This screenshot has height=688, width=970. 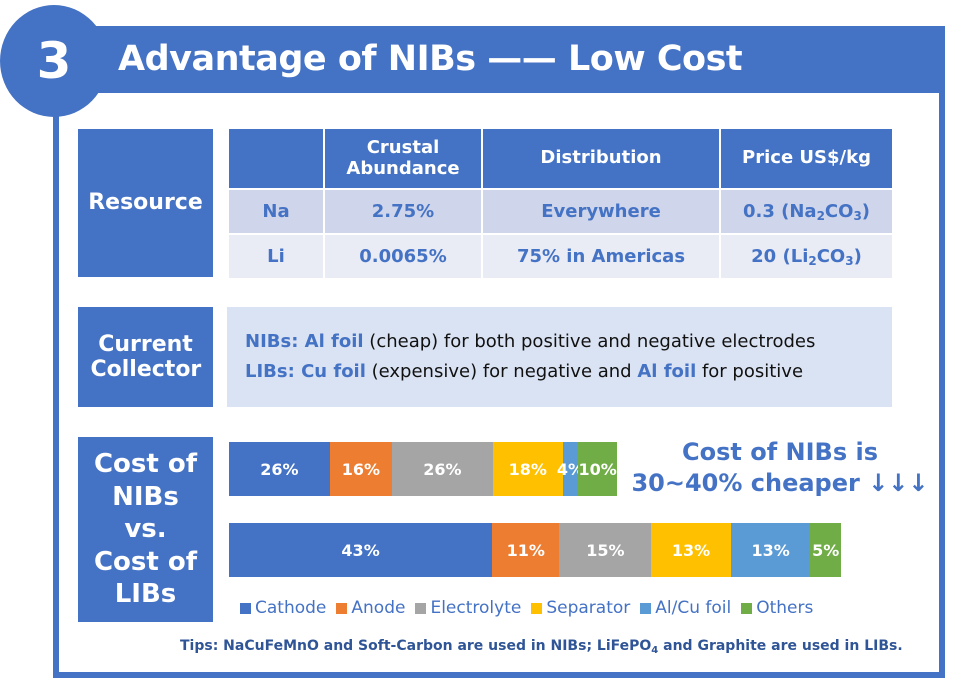 What do you see at coordinates (276, 256) in the screenshot?
I see `element-cell: Li` at bounding box center [276, 256].